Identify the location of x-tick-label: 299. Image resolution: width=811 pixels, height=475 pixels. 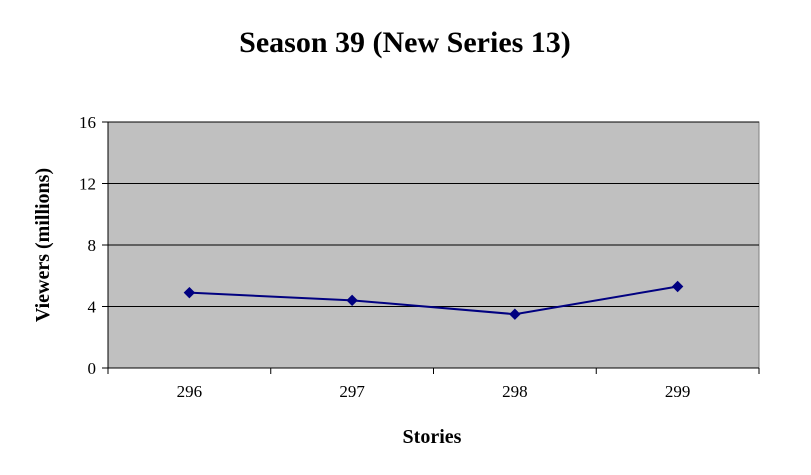
(678, 391).